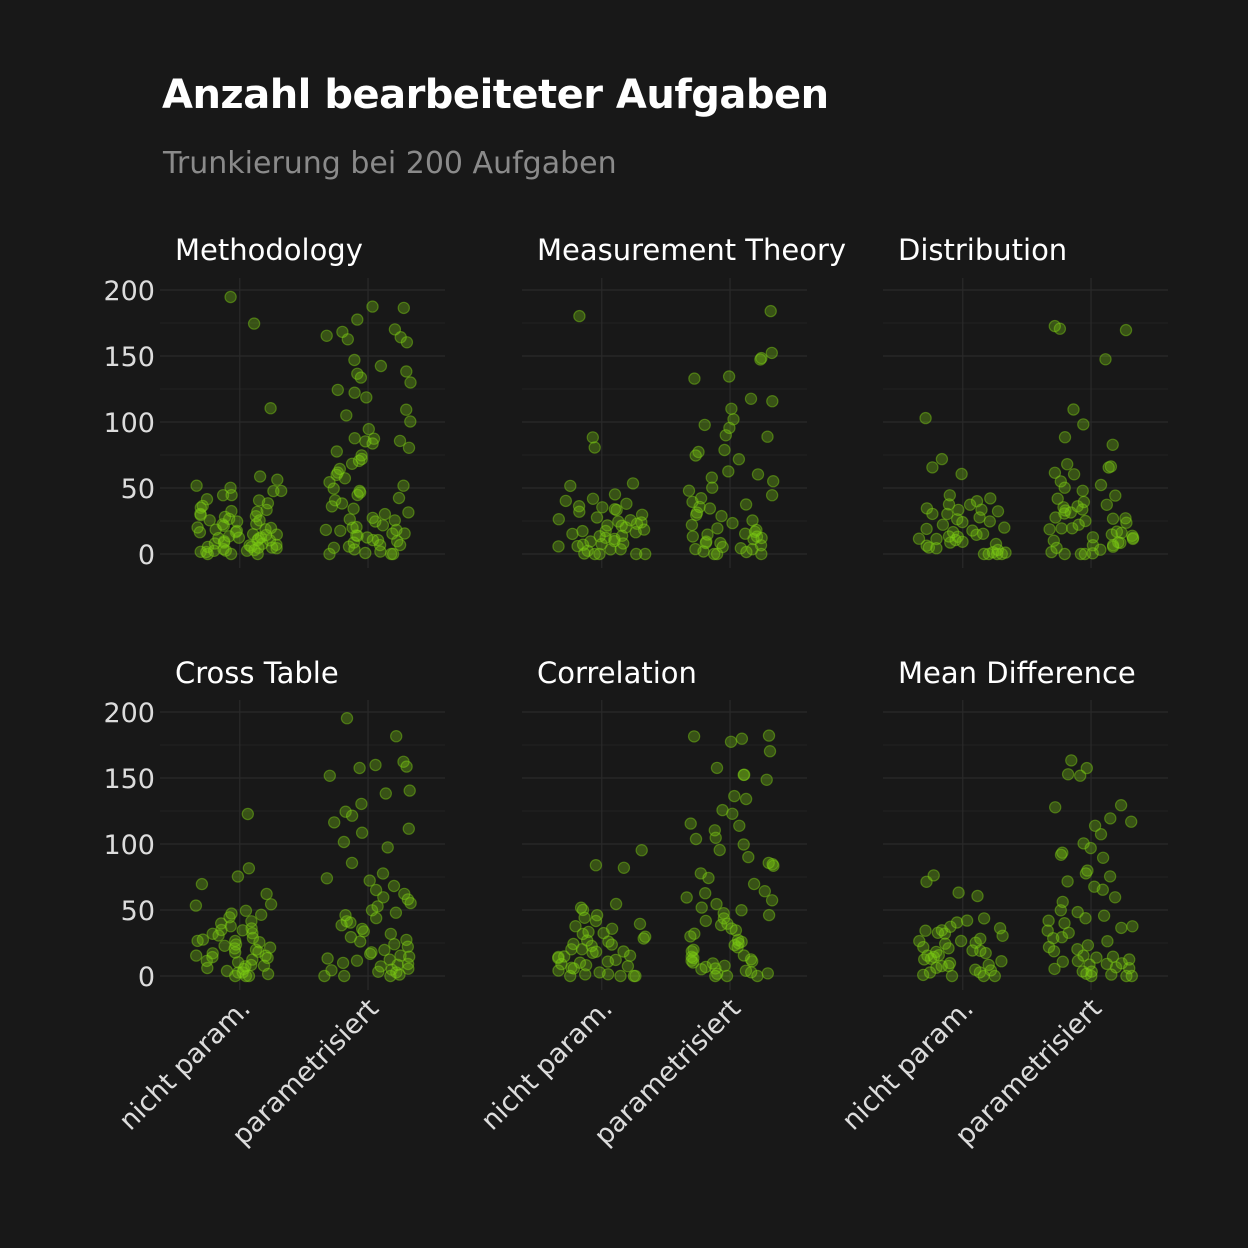 This screenshot has width=1248, height=1248. I want to click on y-tick-label: 150, so click(129, 357).